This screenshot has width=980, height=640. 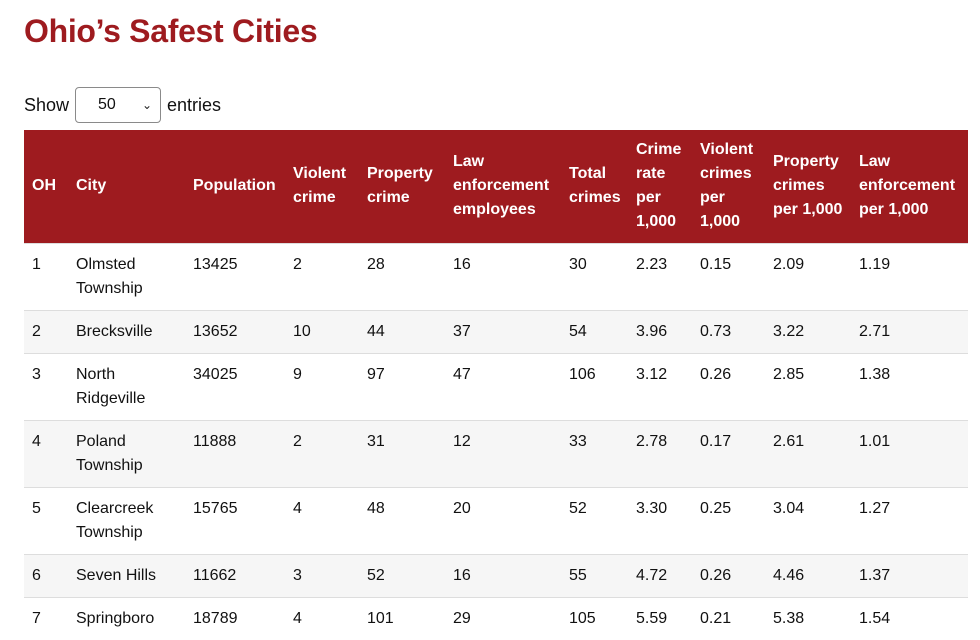 I want to click on cell-rank: 1, so click(x=46, y=277).